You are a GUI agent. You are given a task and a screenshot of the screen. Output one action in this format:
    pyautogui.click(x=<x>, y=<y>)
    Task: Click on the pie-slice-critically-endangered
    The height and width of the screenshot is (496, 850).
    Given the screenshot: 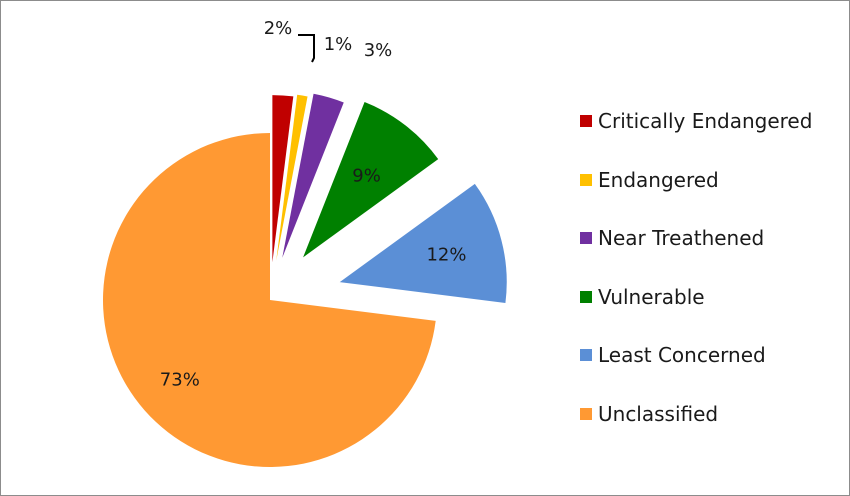 What is the action you would take?
    pyautogui.click(x=283, y=179)
    